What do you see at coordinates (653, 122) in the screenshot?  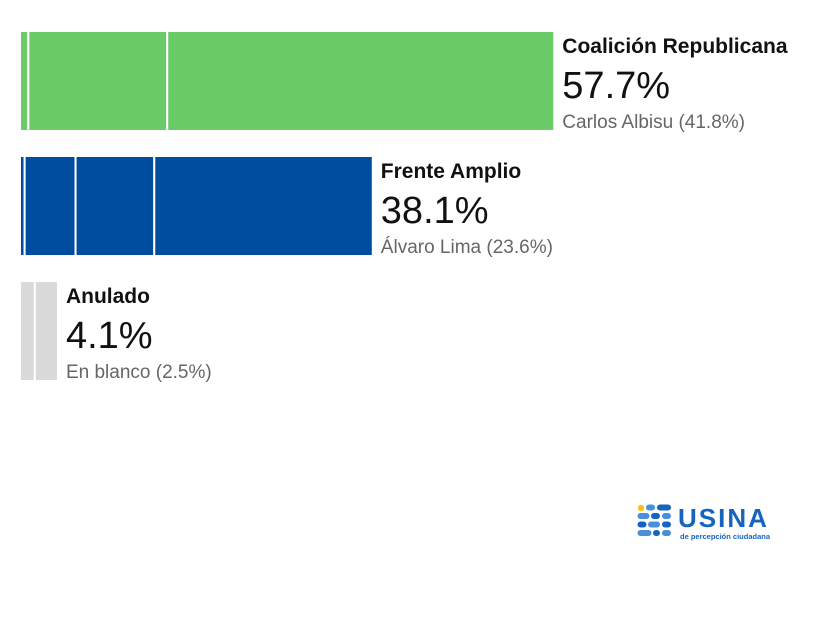 I see `candidate-detail-label: Carlos Albisu (41.8%)` at bounding box center [653, 122].